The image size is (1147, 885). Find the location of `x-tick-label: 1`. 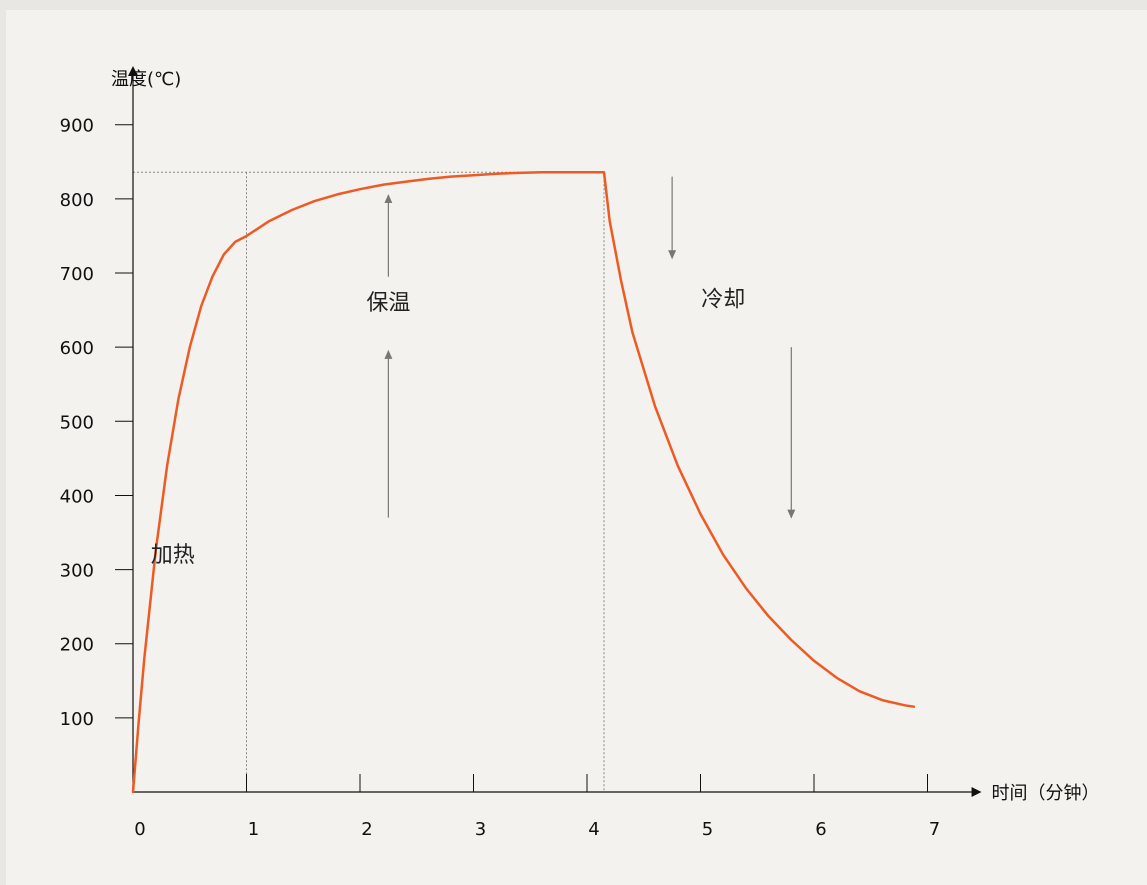

x-tick-label: 1 is located at coordinates (253, 829).